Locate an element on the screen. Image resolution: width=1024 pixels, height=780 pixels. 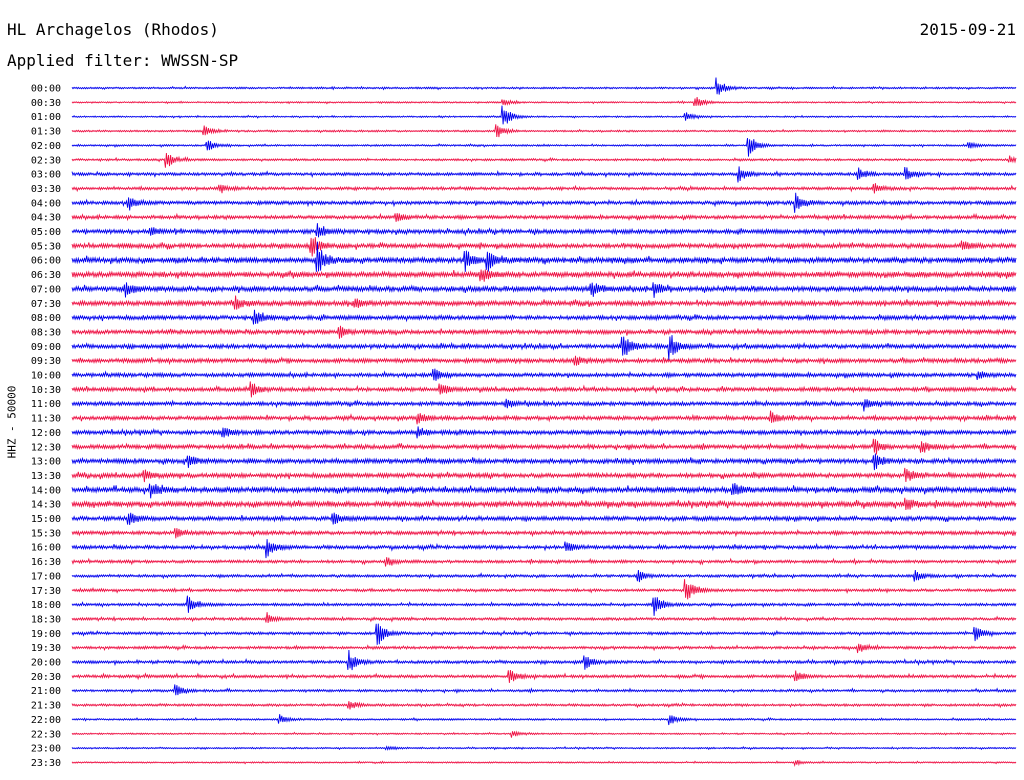
time-label-0830: 08:30 is located at coordinates (46, 332).